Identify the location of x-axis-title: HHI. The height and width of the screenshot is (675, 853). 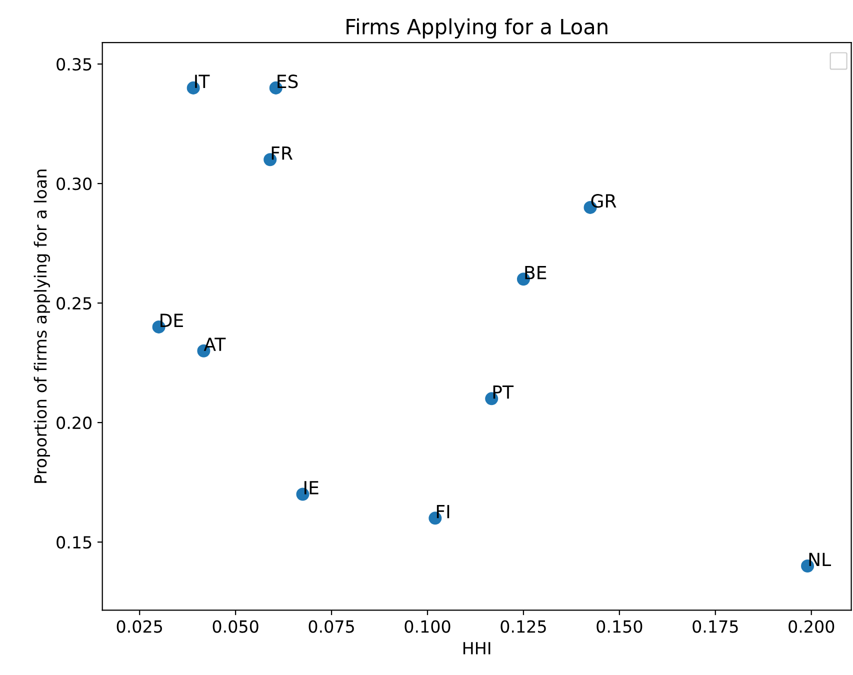
(476, 648).